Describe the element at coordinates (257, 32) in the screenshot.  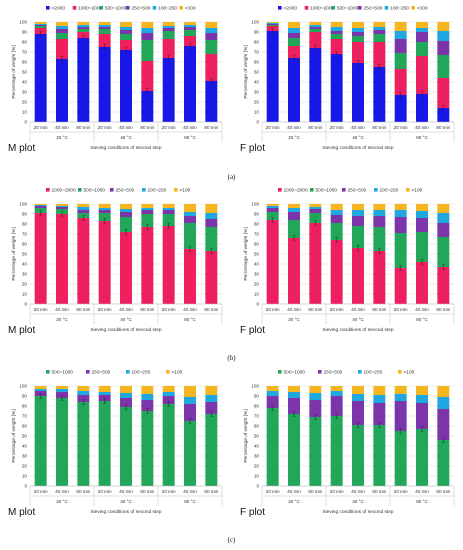
I see `y-tick-label: 90` at that location.